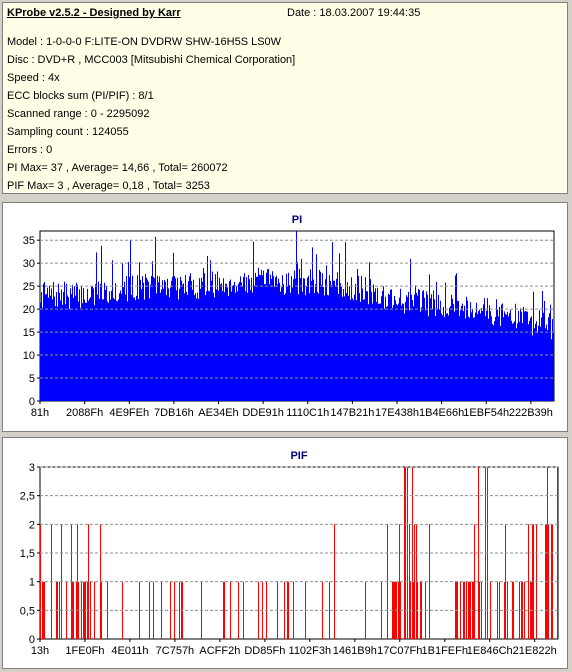  I want to click on x-tick-label: 2088Fh, so click(84, 413).